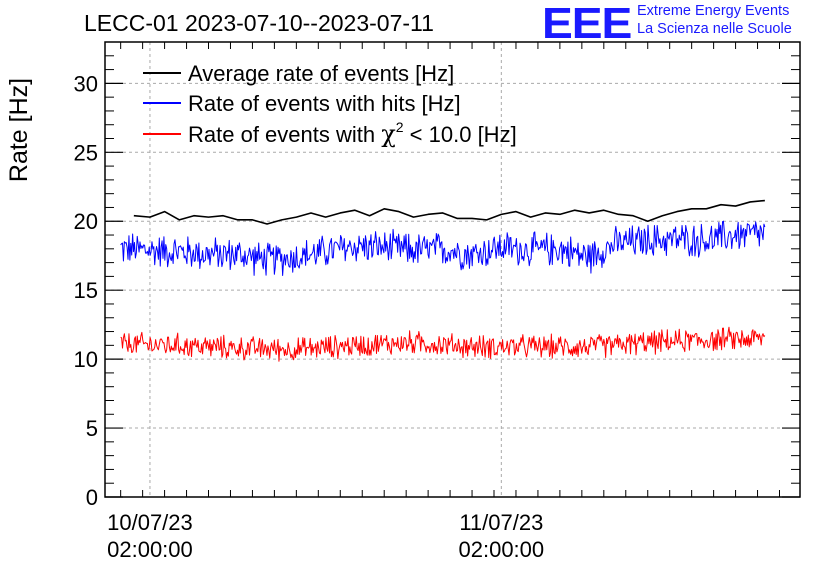 The height and width of the screenshot is (572, 836). I want to click on y-tick-label: 10, so click(86, 359).